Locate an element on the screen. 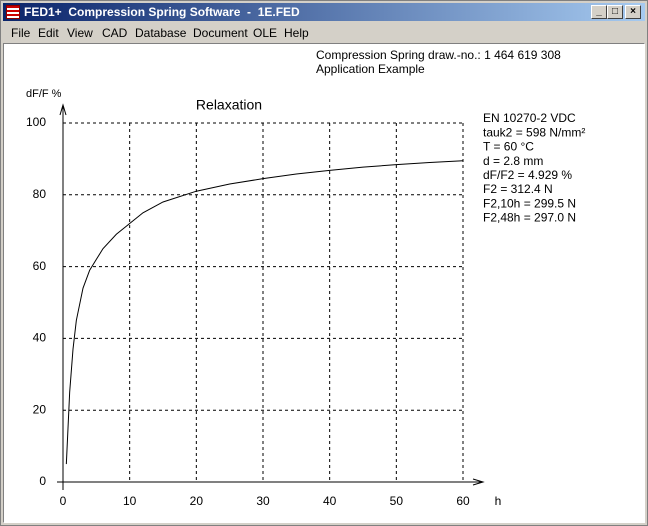 This screenshot has width=648, height=526. info-text: EN 10270-2 VDC is located at coordinates (529, 118).